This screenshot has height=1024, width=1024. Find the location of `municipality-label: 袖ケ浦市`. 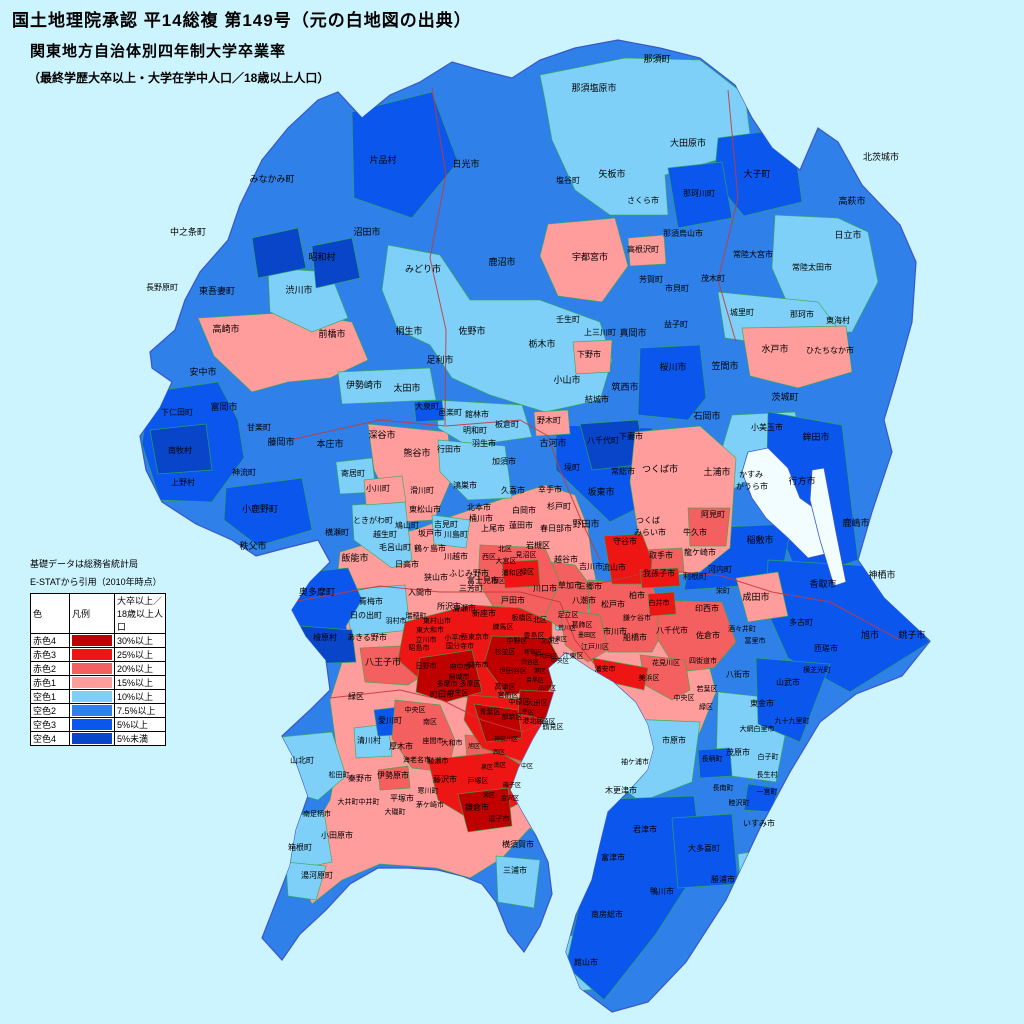

municipality-label: 袖ケ浦市 is located at coordinates (635, 761).